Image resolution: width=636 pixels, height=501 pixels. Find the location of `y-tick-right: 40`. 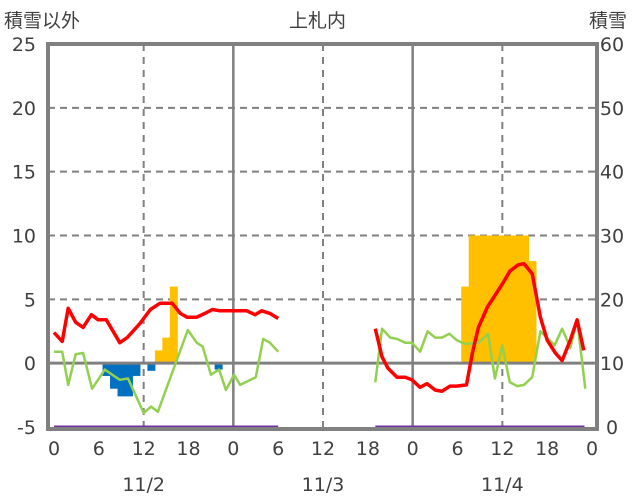

y-tick-right: 40 is located at coordinates (612, 173).